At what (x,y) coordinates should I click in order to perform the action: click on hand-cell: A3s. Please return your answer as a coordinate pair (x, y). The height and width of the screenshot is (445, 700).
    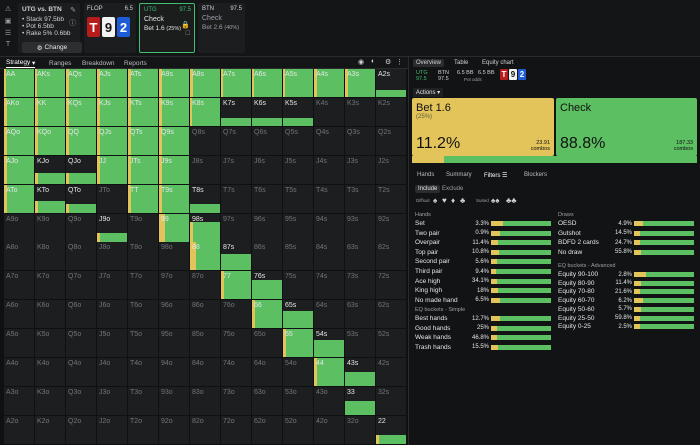
    Looking at the image, I should click on (360, 83).